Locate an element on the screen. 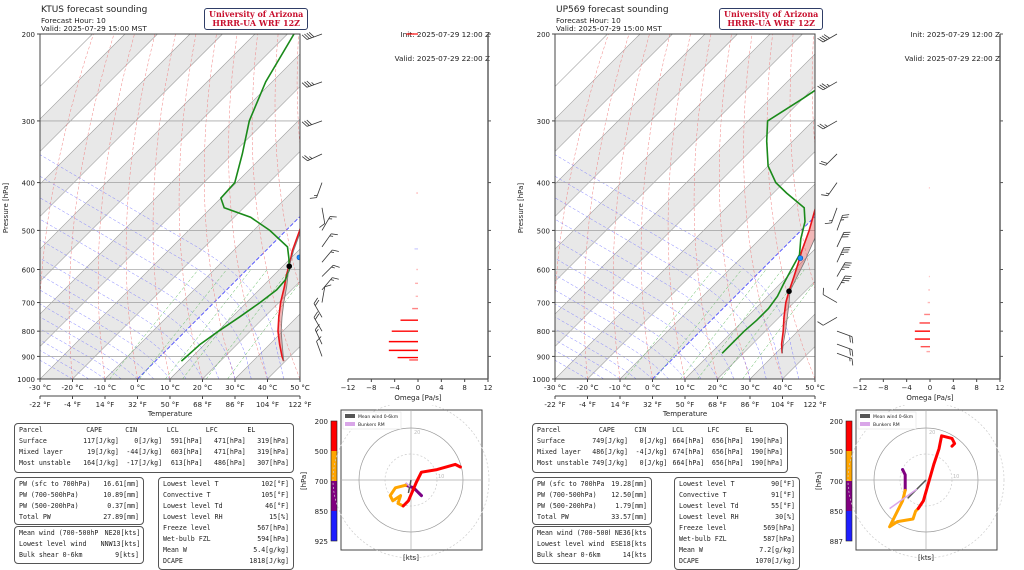 This screenshot has height=570, width=1024. table-cell: 471[hPa] is located at coordinates (224, 441).